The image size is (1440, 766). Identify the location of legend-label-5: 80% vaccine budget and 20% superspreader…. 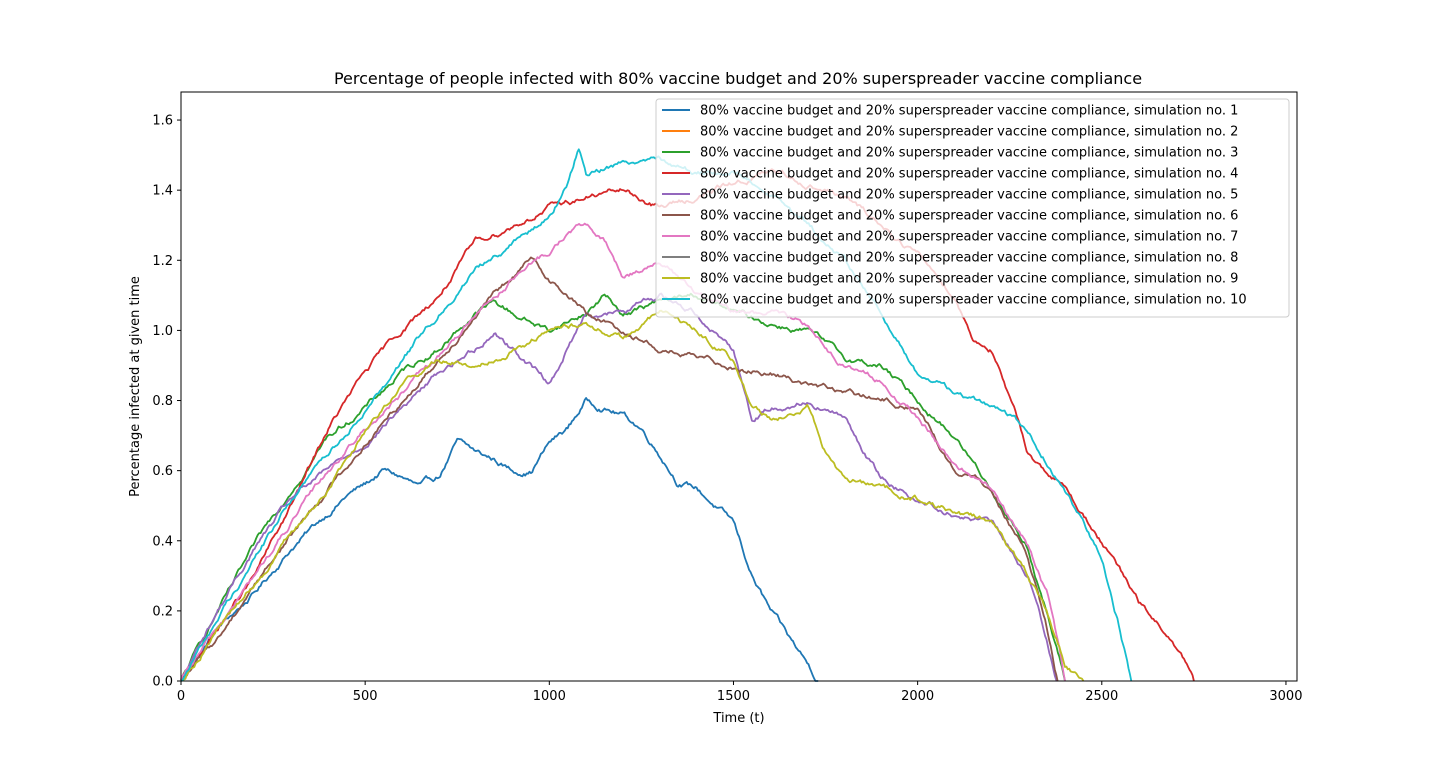
(969, 195).